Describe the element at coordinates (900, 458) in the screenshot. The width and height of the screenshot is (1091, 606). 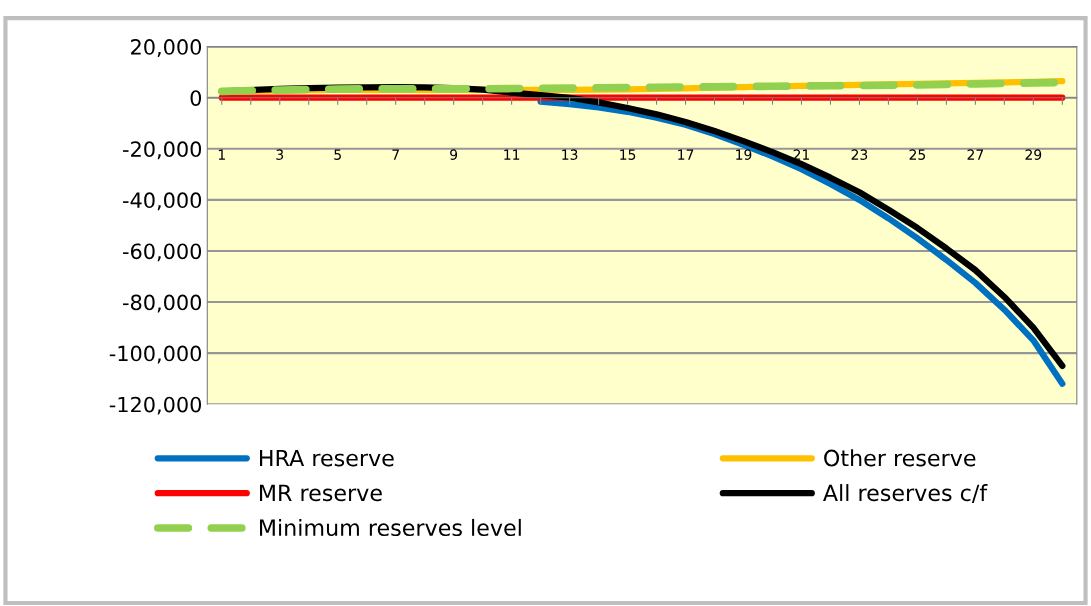
I see `legend-label: Other reserve` at that location.